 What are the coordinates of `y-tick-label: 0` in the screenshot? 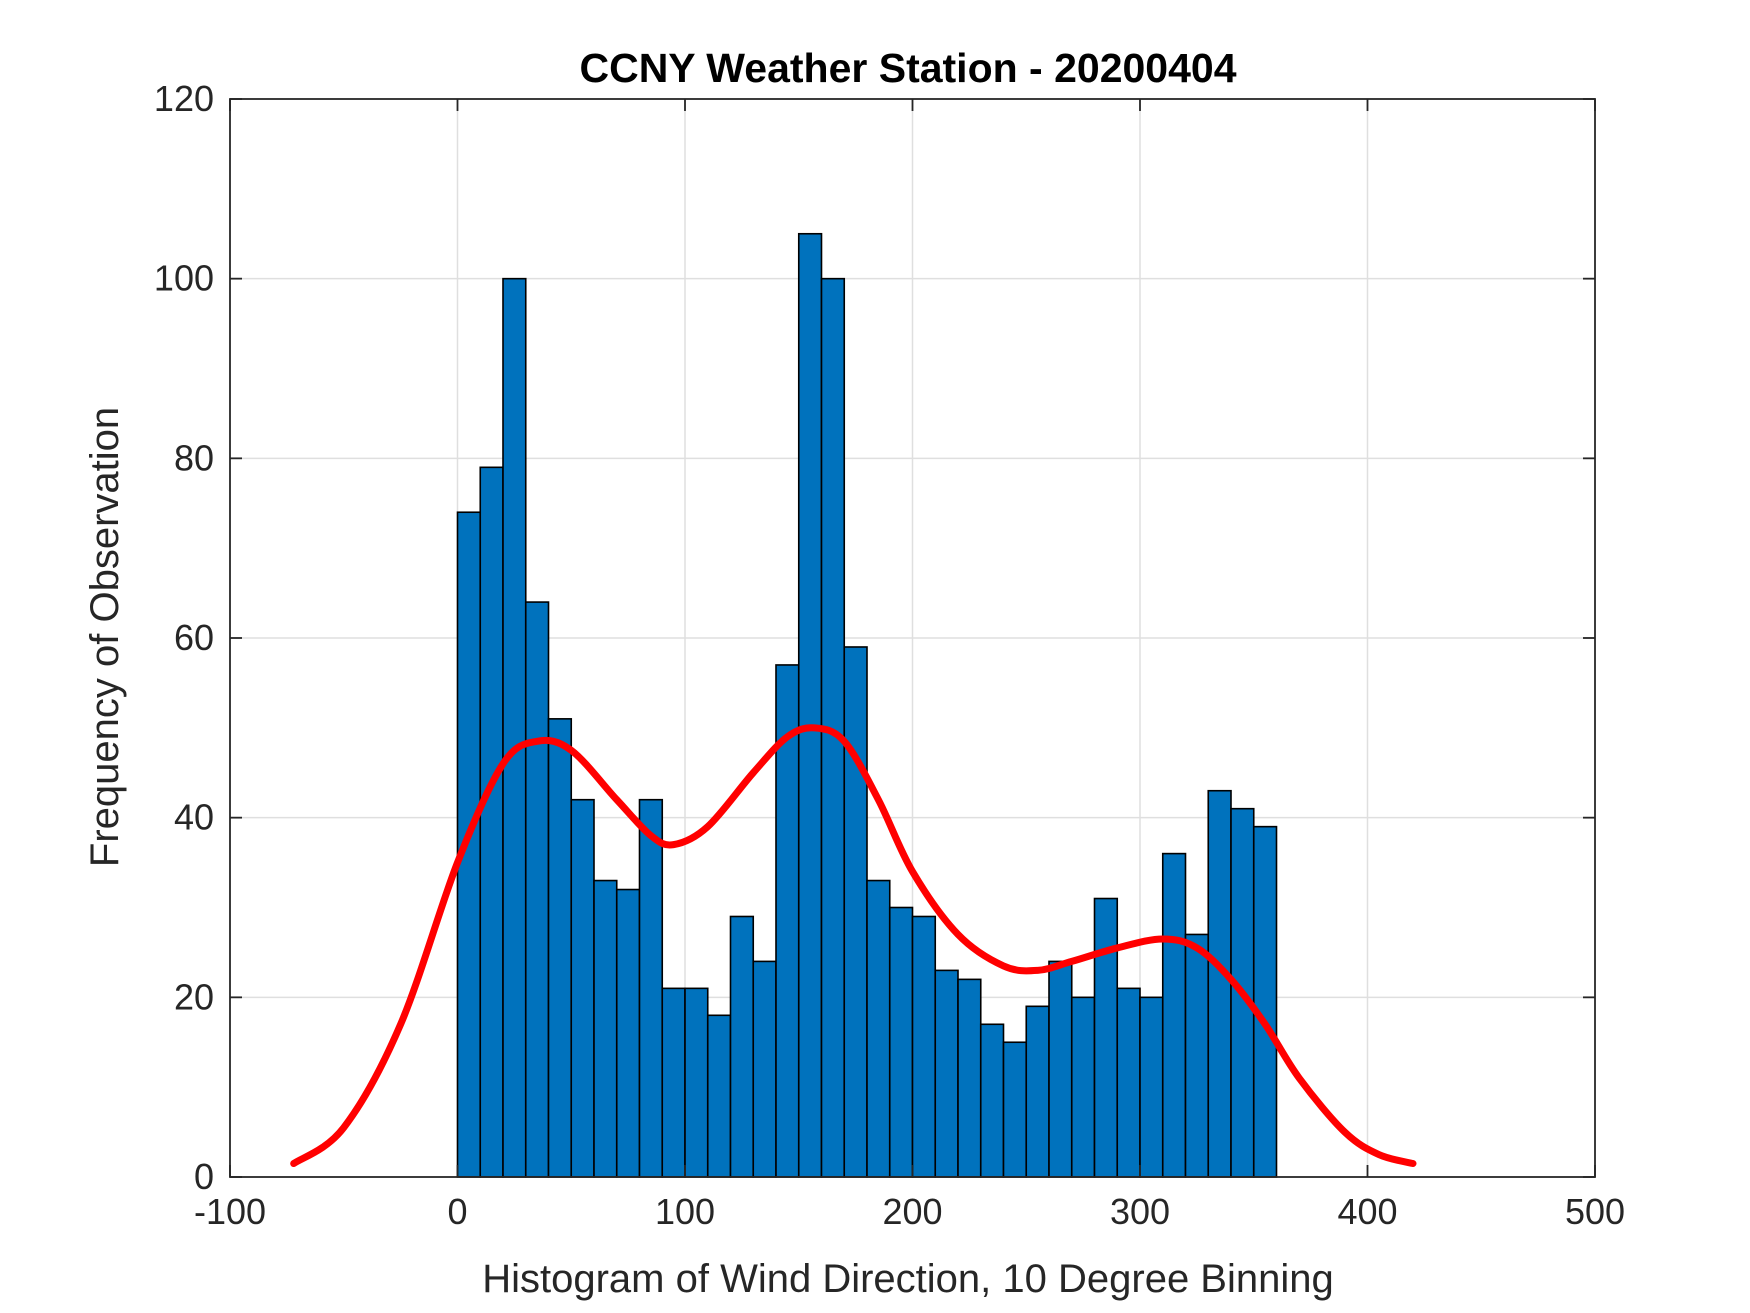 It's located at (204, 1176).